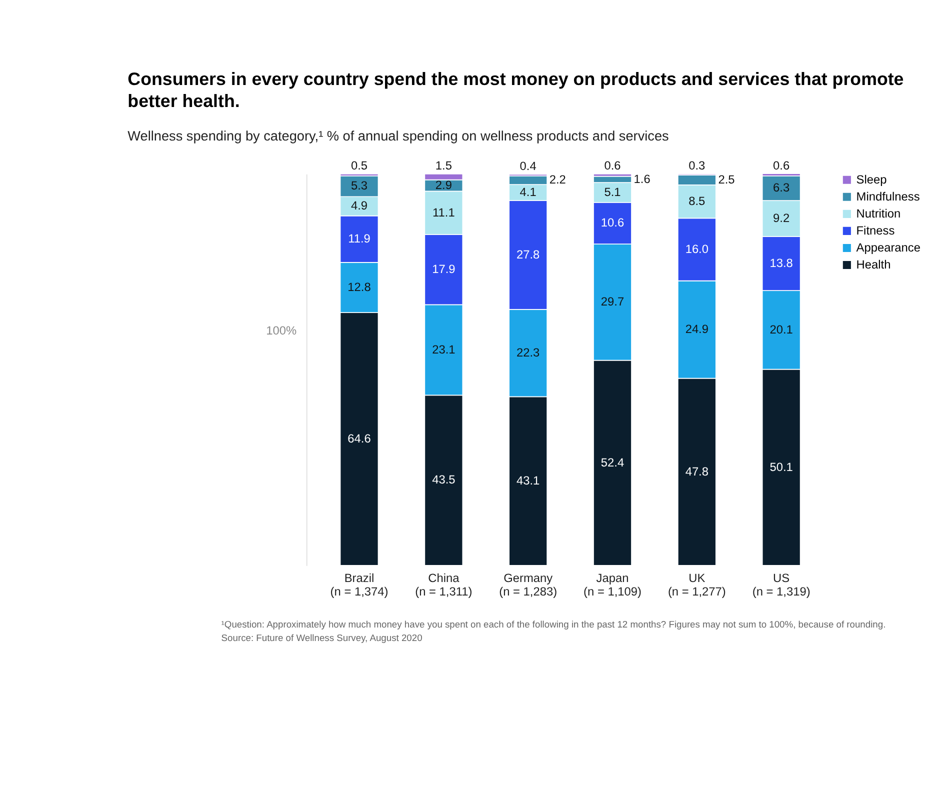  I want to click on data-label: 6.3, so click(781, 187).